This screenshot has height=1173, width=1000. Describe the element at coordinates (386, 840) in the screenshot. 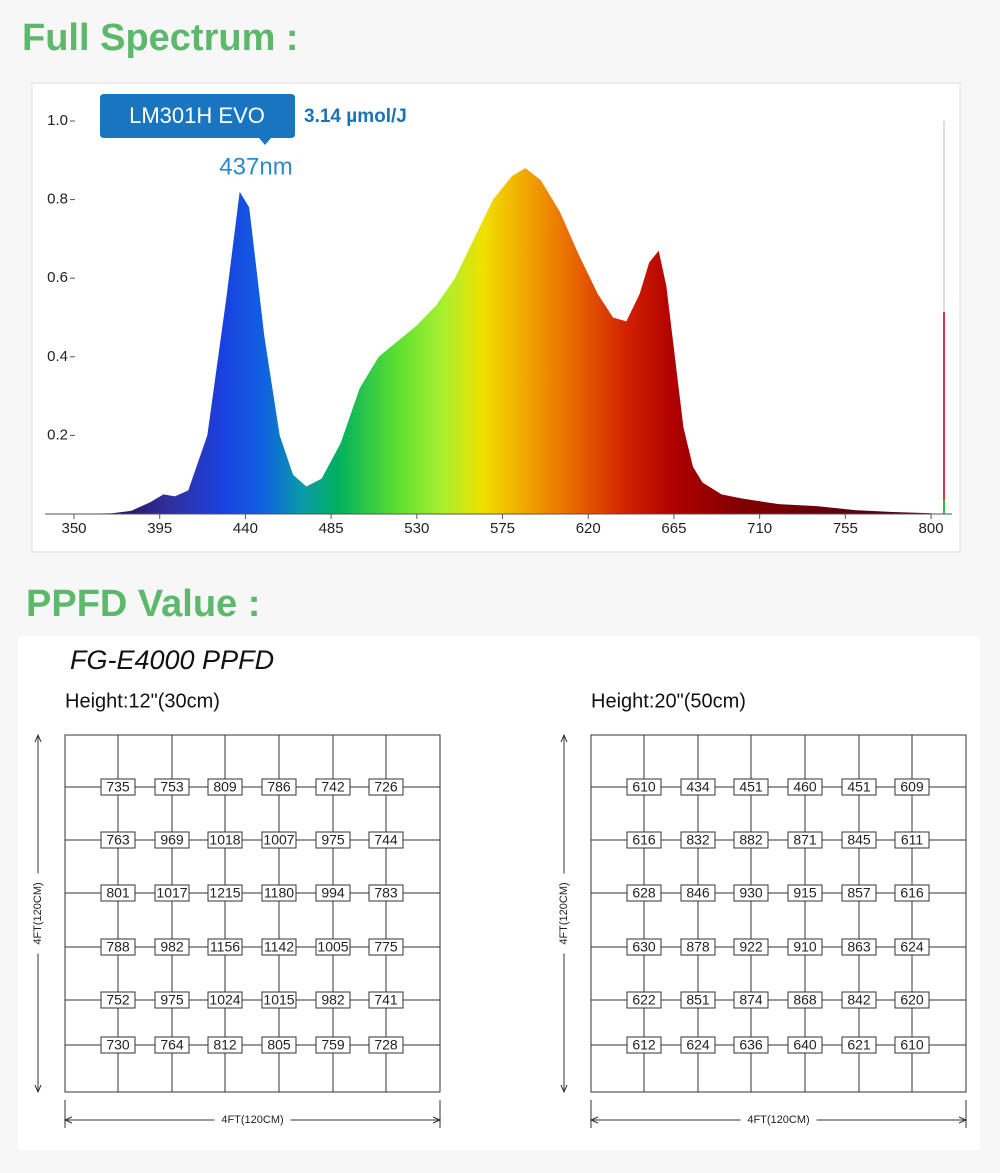

I see `ppfd-value: 744` at that location.